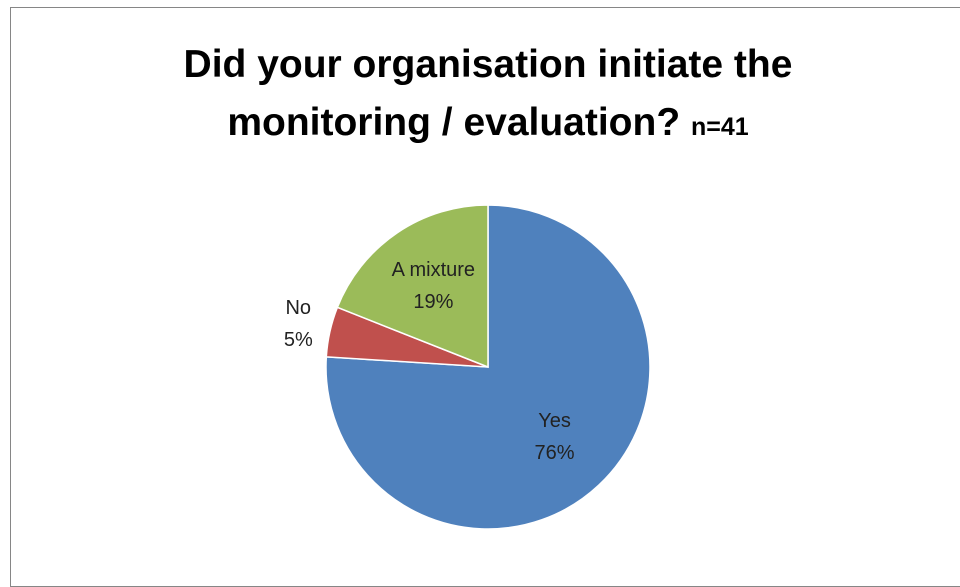 This screenshot has width=960, height=587. Describe the element at coordinates (720, 127) in the screenshot. I see `chart-subtitle: n=41` at that location.